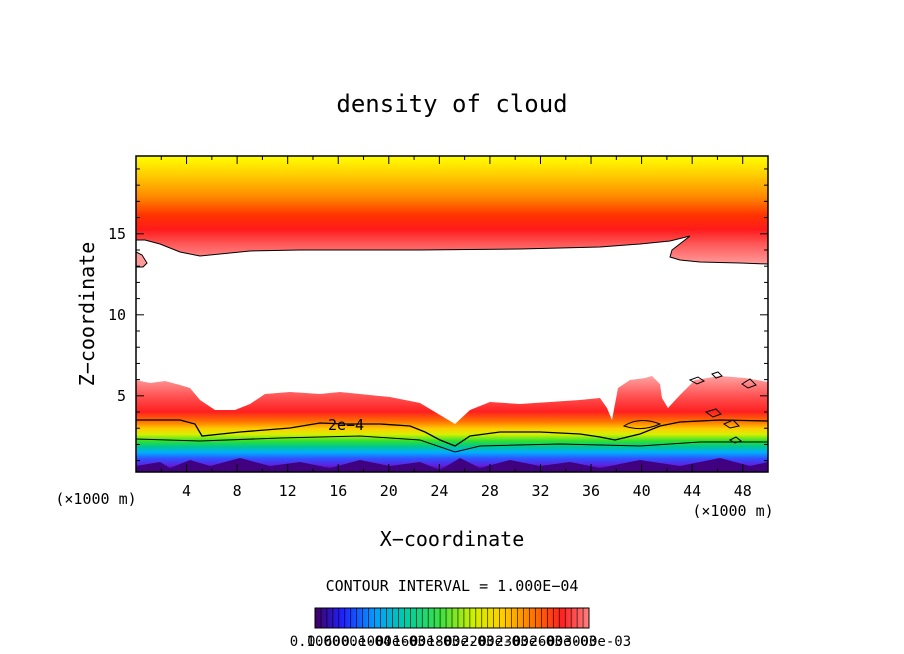 The width and height of the screenshot is (904, 654). Describe the element at coordinates (452, 210) in the screenshot. I see `upper-cloud-layer` at that location.